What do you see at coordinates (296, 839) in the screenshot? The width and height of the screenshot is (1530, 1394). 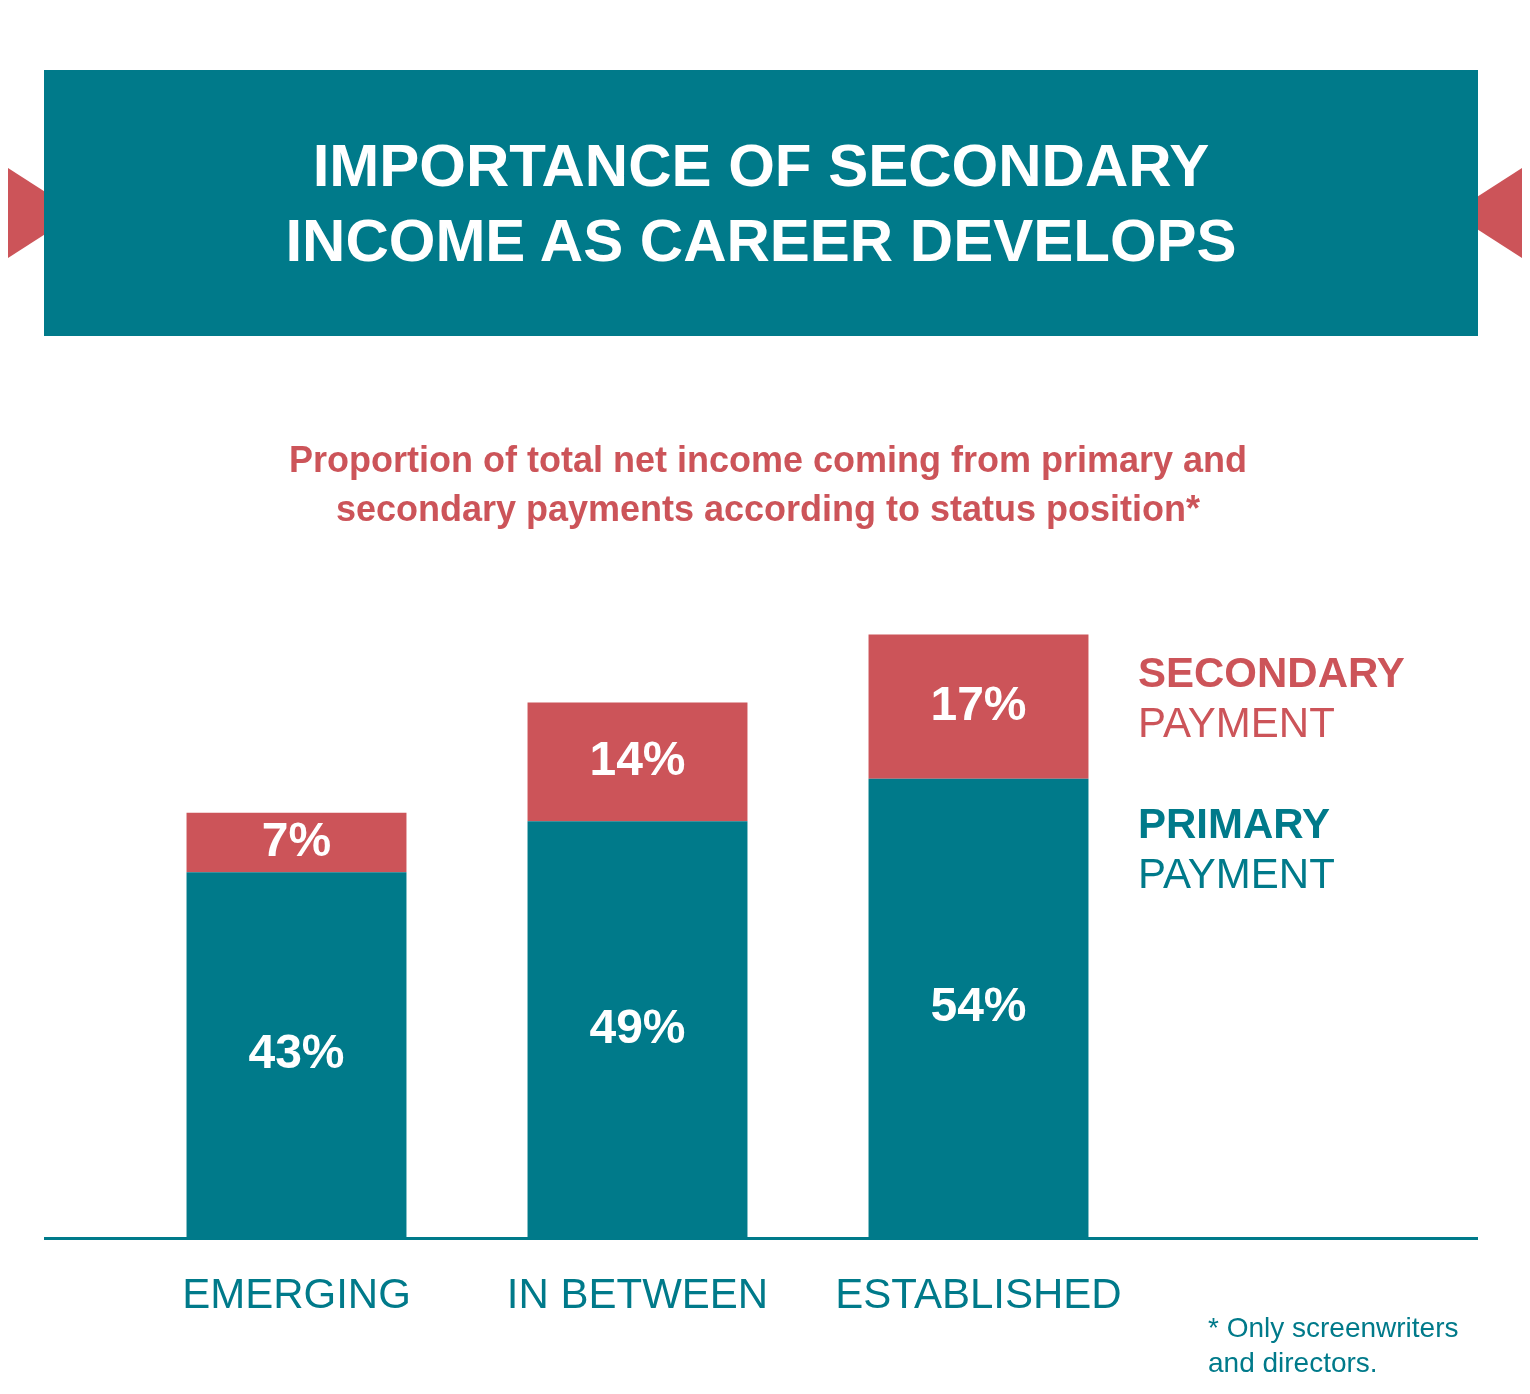 I see `data-label: 7%` at bounding box center [296, 839].